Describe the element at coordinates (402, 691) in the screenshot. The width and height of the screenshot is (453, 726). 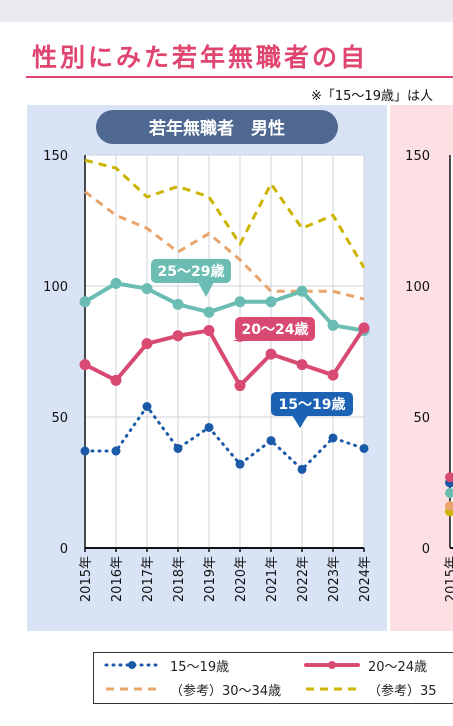
I see `legend-label-35: （参考）35` at that location.